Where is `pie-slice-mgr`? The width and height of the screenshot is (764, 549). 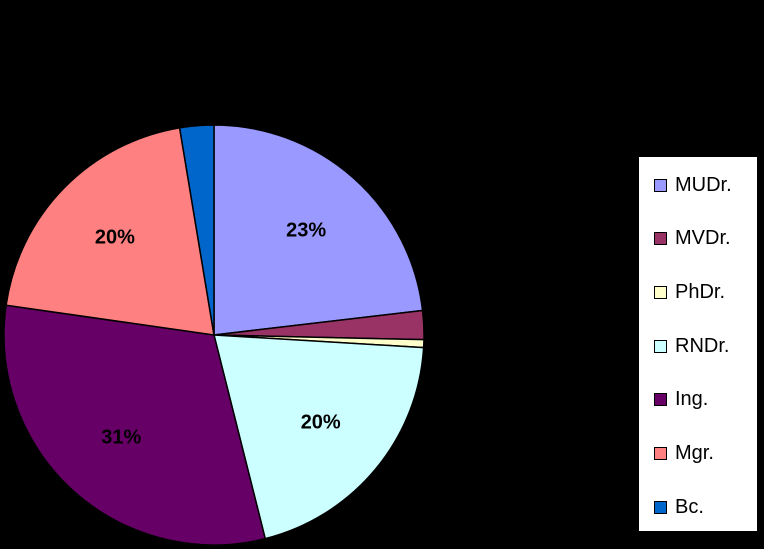
pie-slice-mgr is located at coordinates (110, 231).